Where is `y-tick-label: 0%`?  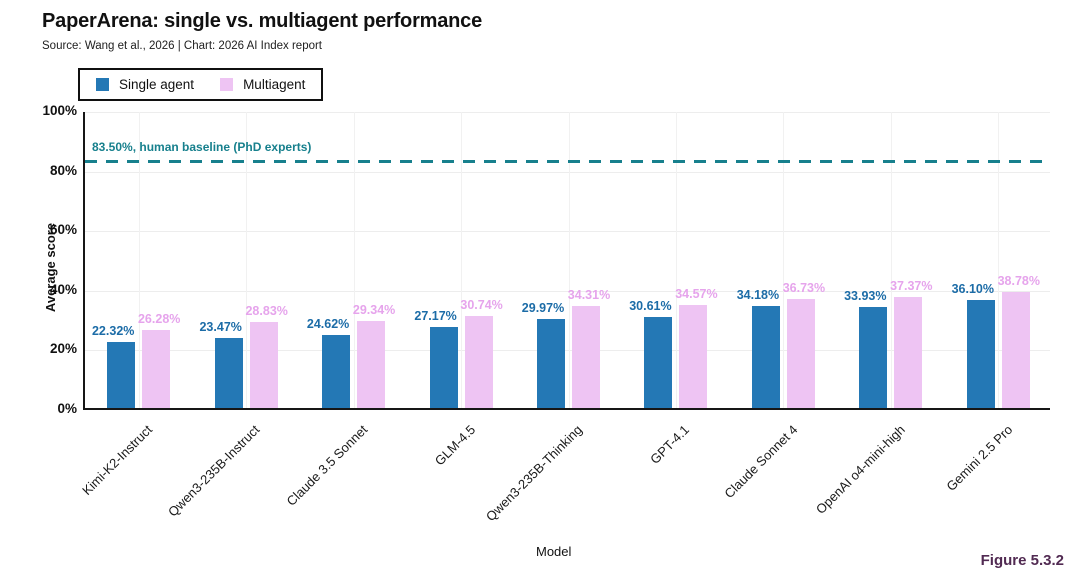 y-tick-label: 0% is located at coordinates (67, 408).